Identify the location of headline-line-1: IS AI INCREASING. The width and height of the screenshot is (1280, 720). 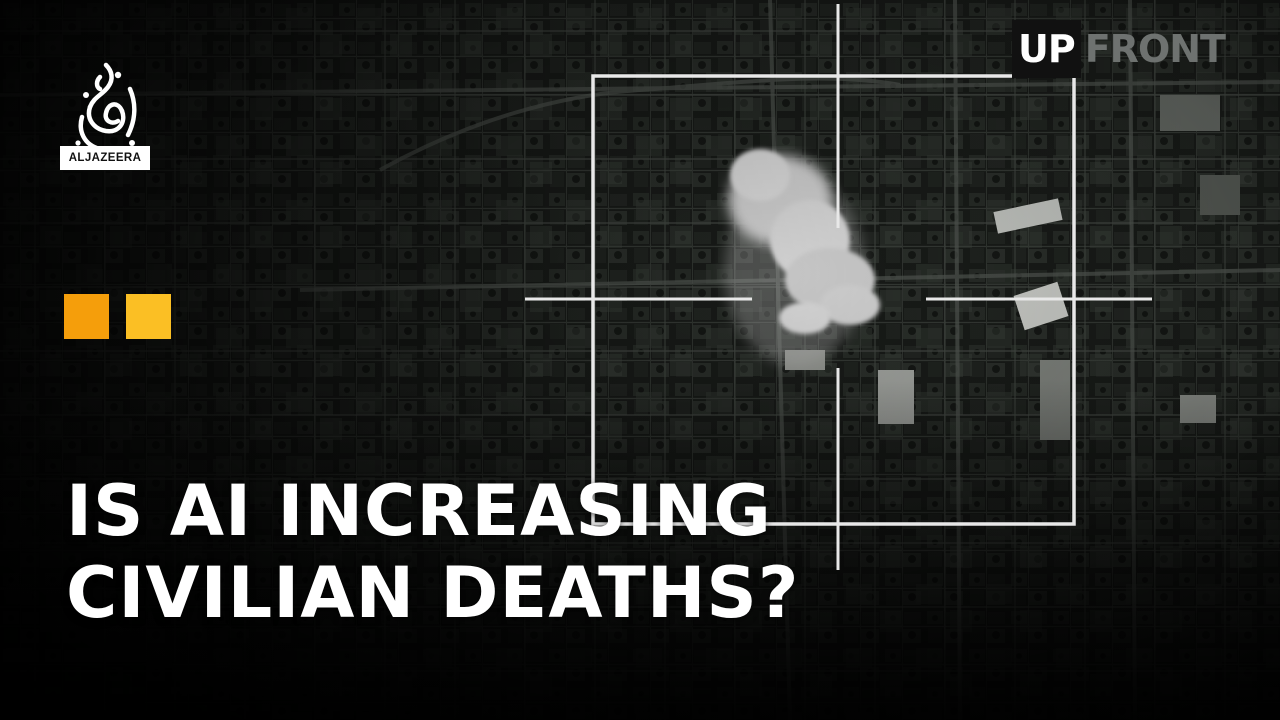
(419, 511).